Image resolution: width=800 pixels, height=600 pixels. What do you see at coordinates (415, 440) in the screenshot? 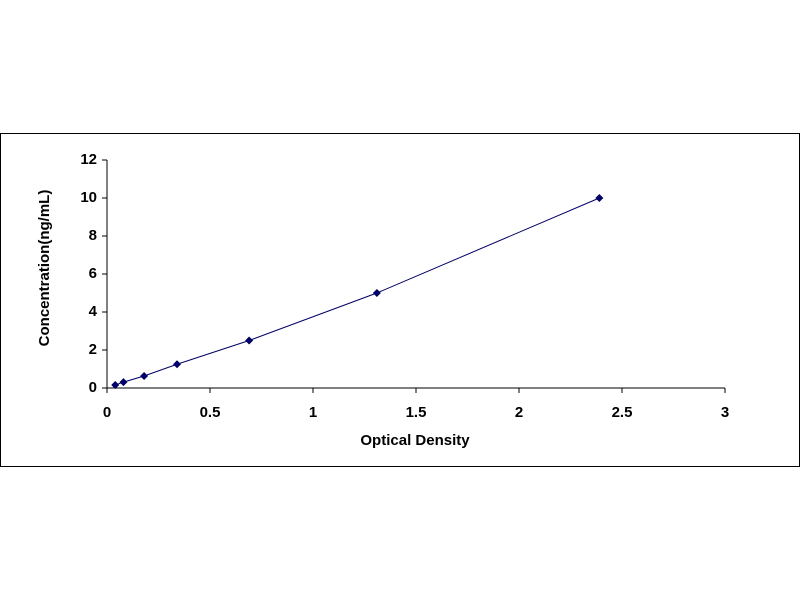
I see `x-axis-label: Optical Density` at bounding box center [415, 440].